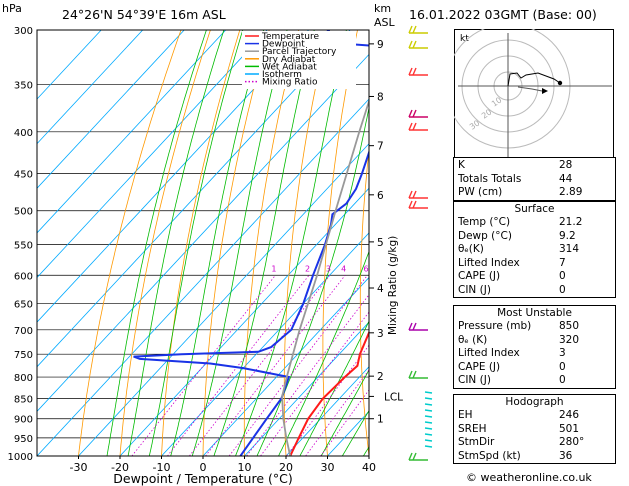  Describe the element at coordinates (383, 8) in the screenshot. I see `height-unit-km: km` at that location.